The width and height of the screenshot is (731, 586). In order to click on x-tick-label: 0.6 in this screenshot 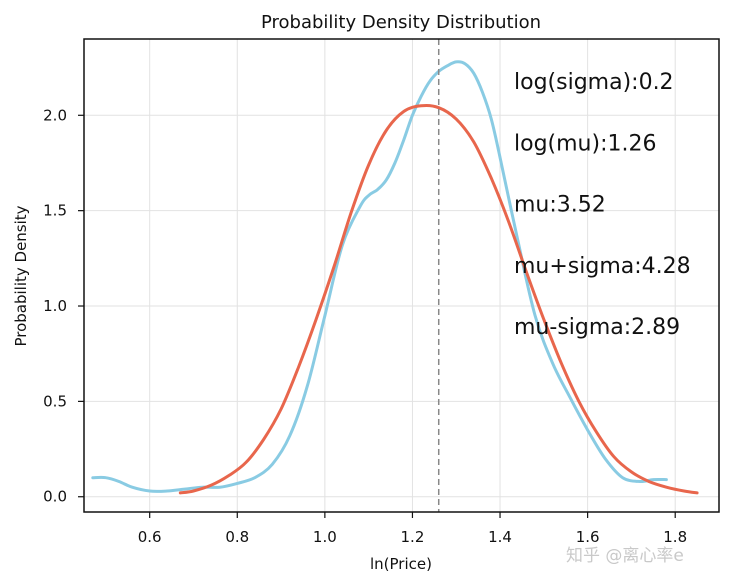, I will do `click(150, 537)`.